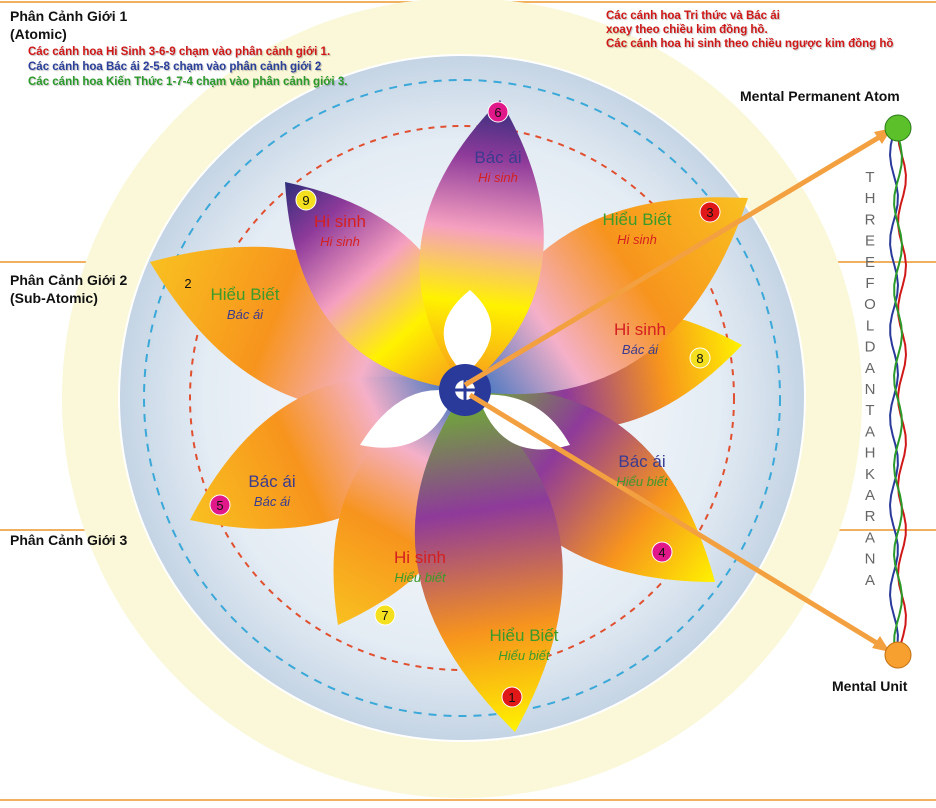  I want to click on zone-title: Phân Cảnh Giới 2, so click(69, 280).